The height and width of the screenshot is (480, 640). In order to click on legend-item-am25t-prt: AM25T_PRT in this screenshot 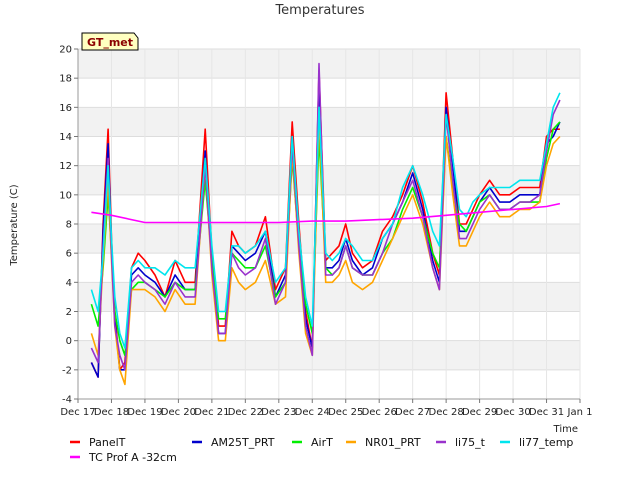, I will do `click(233, 442)`.